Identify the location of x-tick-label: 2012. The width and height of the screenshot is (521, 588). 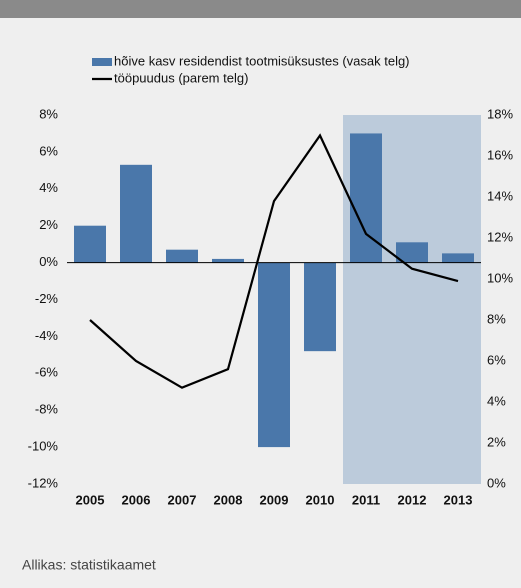
(412, 499).